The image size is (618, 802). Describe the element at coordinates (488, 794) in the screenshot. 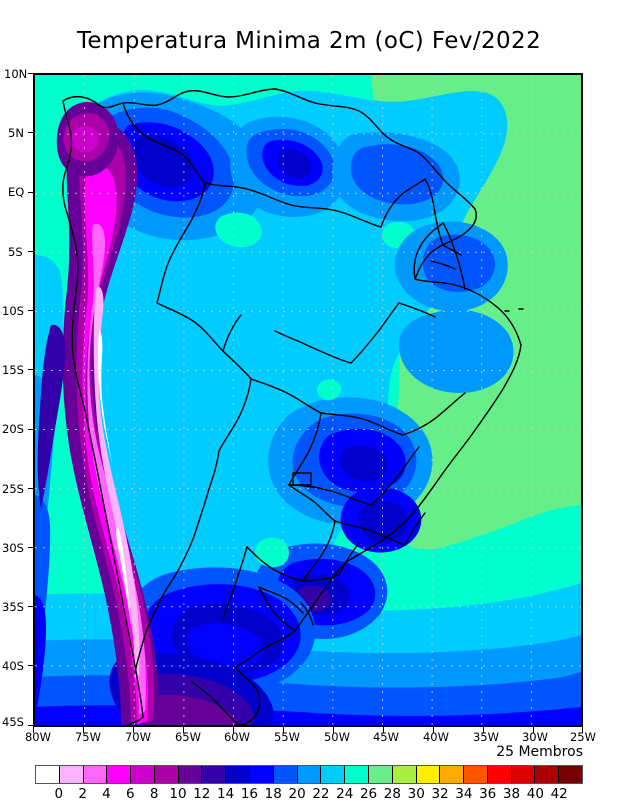

I see `color-bar-tick-36: 36` at that location.